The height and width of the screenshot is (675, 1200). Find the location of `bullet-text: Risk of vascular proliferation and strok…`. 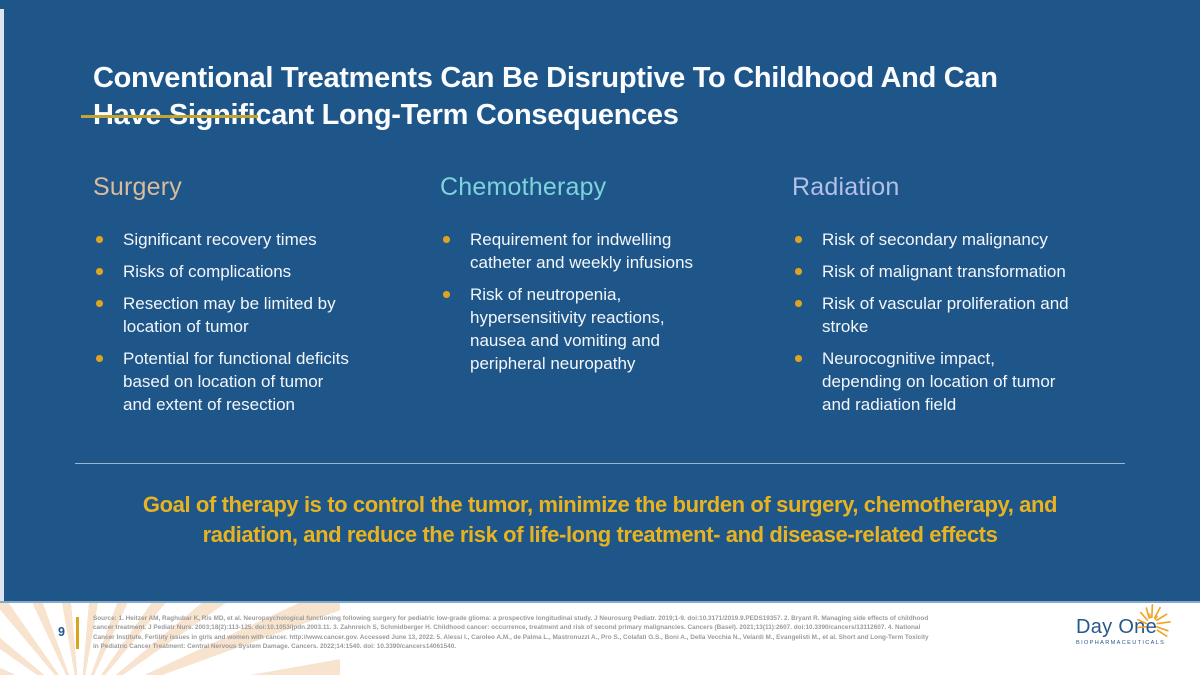

bullet-text: Risk of vascular proliferation and strok… is located at coordinates (945, 315).